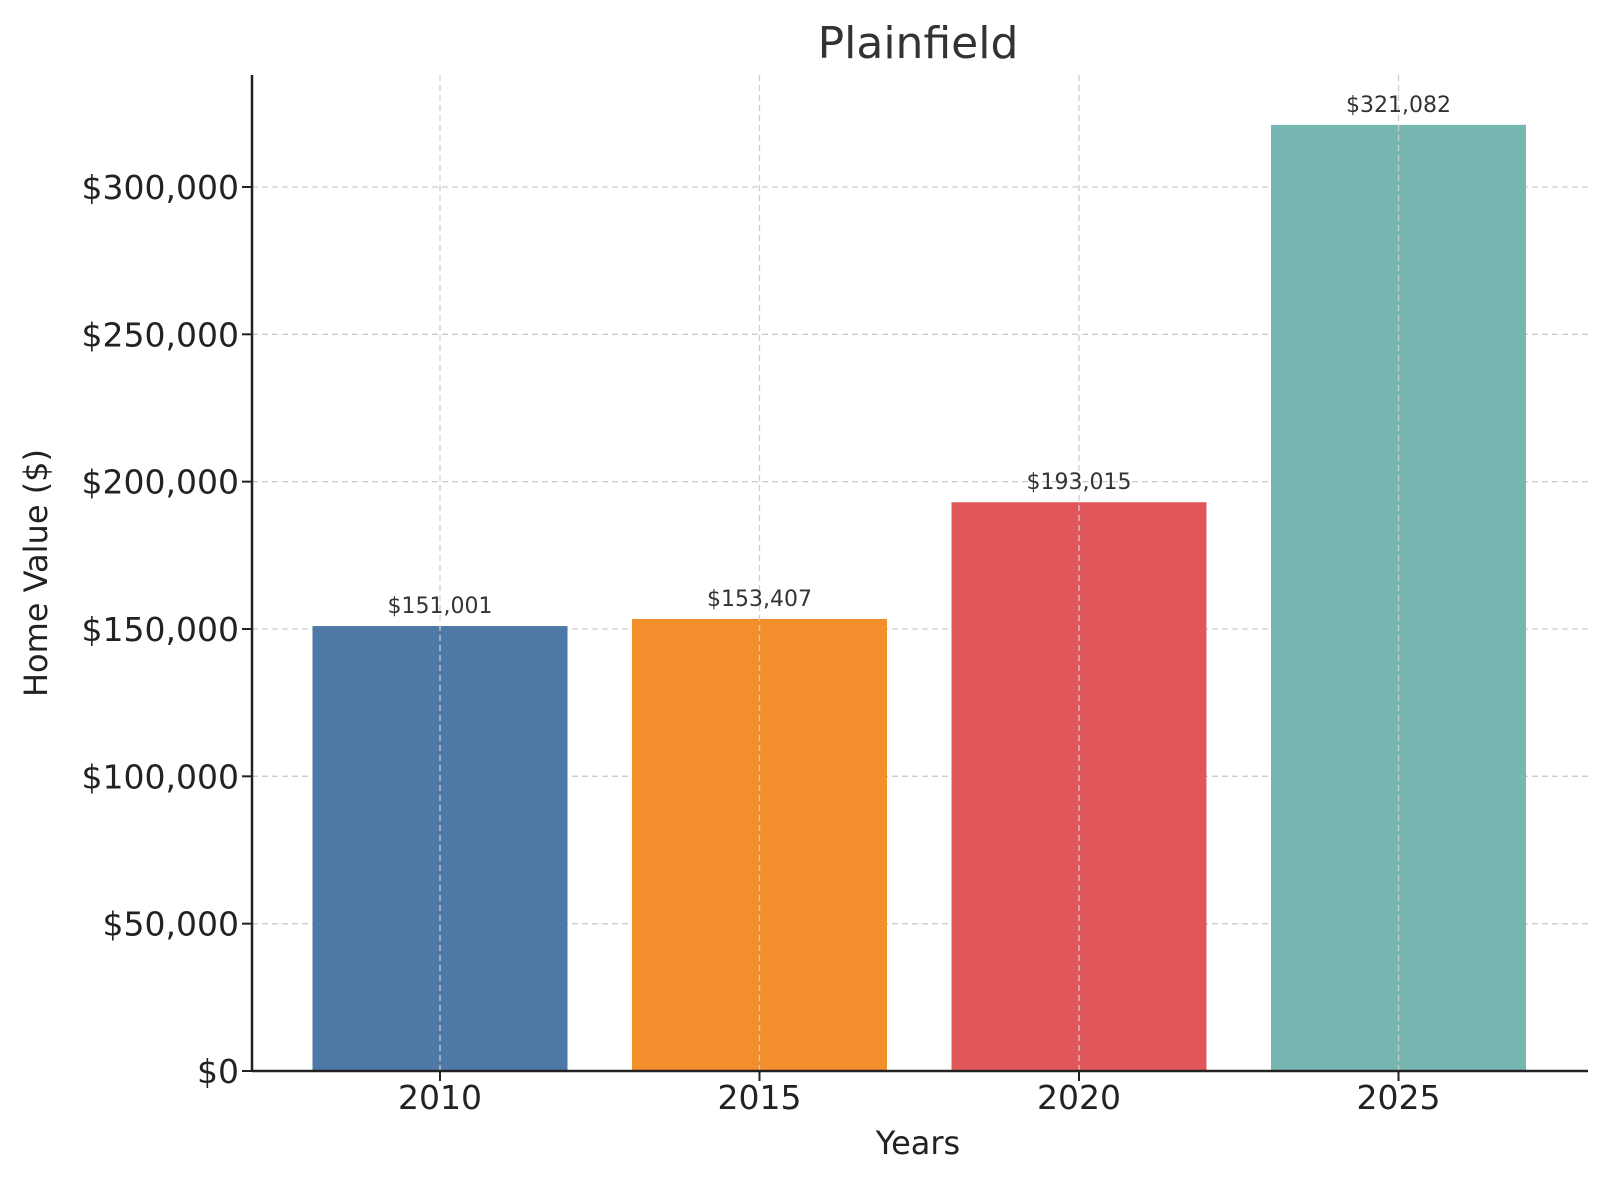 Image resolution: width=1600 pixels, height=1180 pixels. I want to click on x-axis-ticks: 2010 2015 2020 2025, so click(919, 1094).